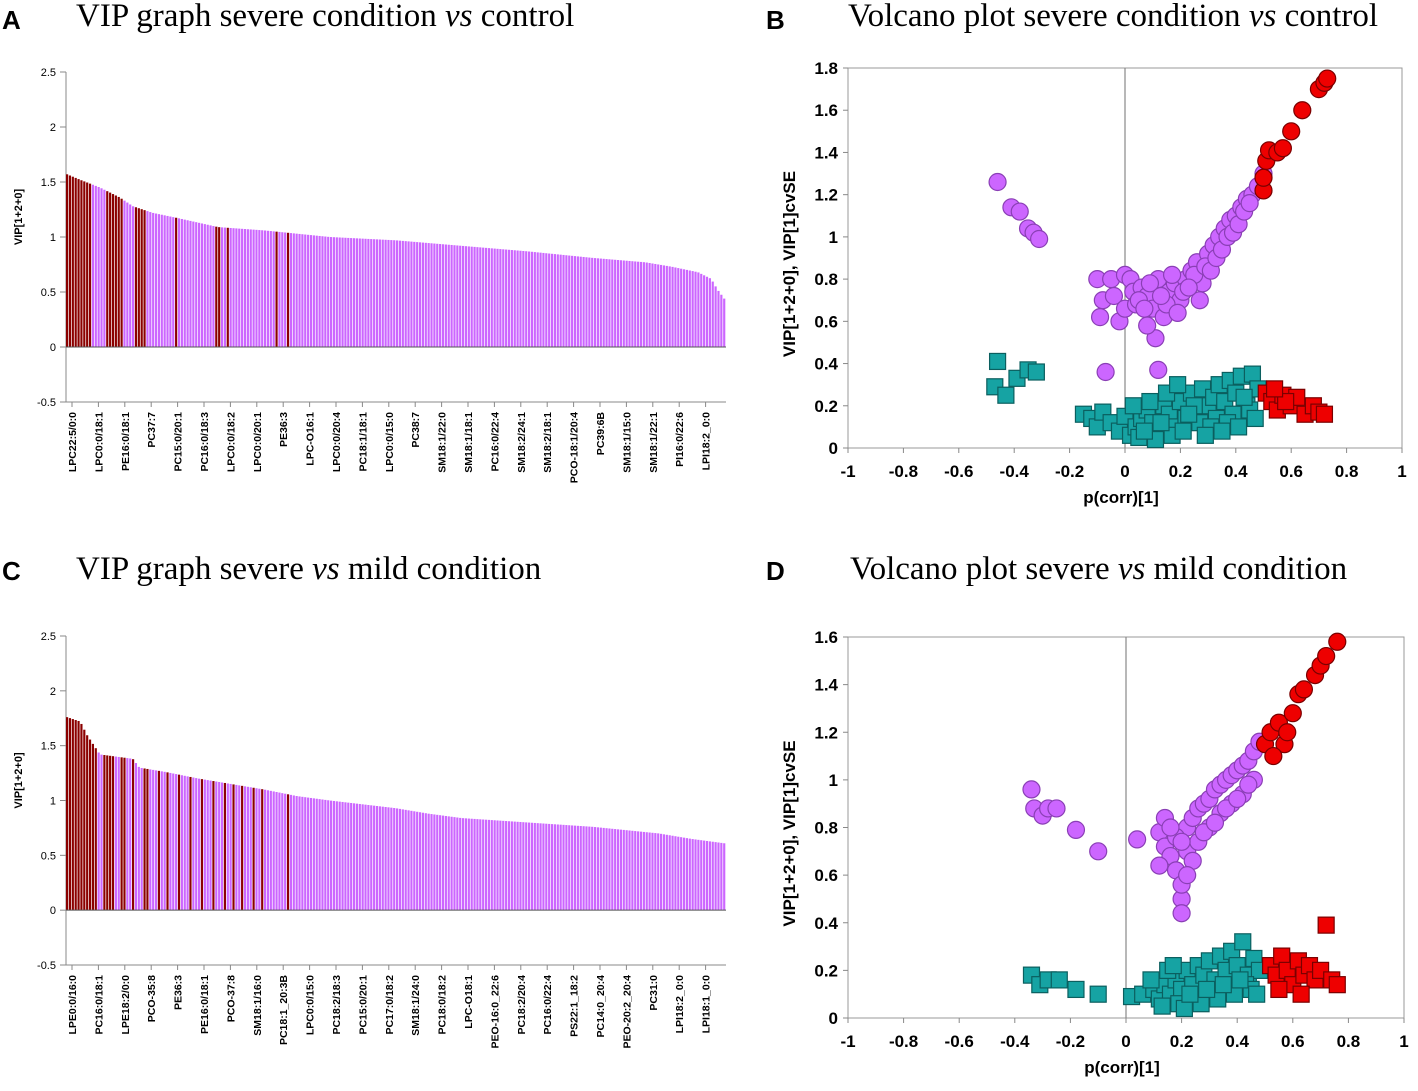 This screenshot has width=1418, height=1091. I want to click on x-tick-label: LPC22:5/0:0, so click(73, 442).